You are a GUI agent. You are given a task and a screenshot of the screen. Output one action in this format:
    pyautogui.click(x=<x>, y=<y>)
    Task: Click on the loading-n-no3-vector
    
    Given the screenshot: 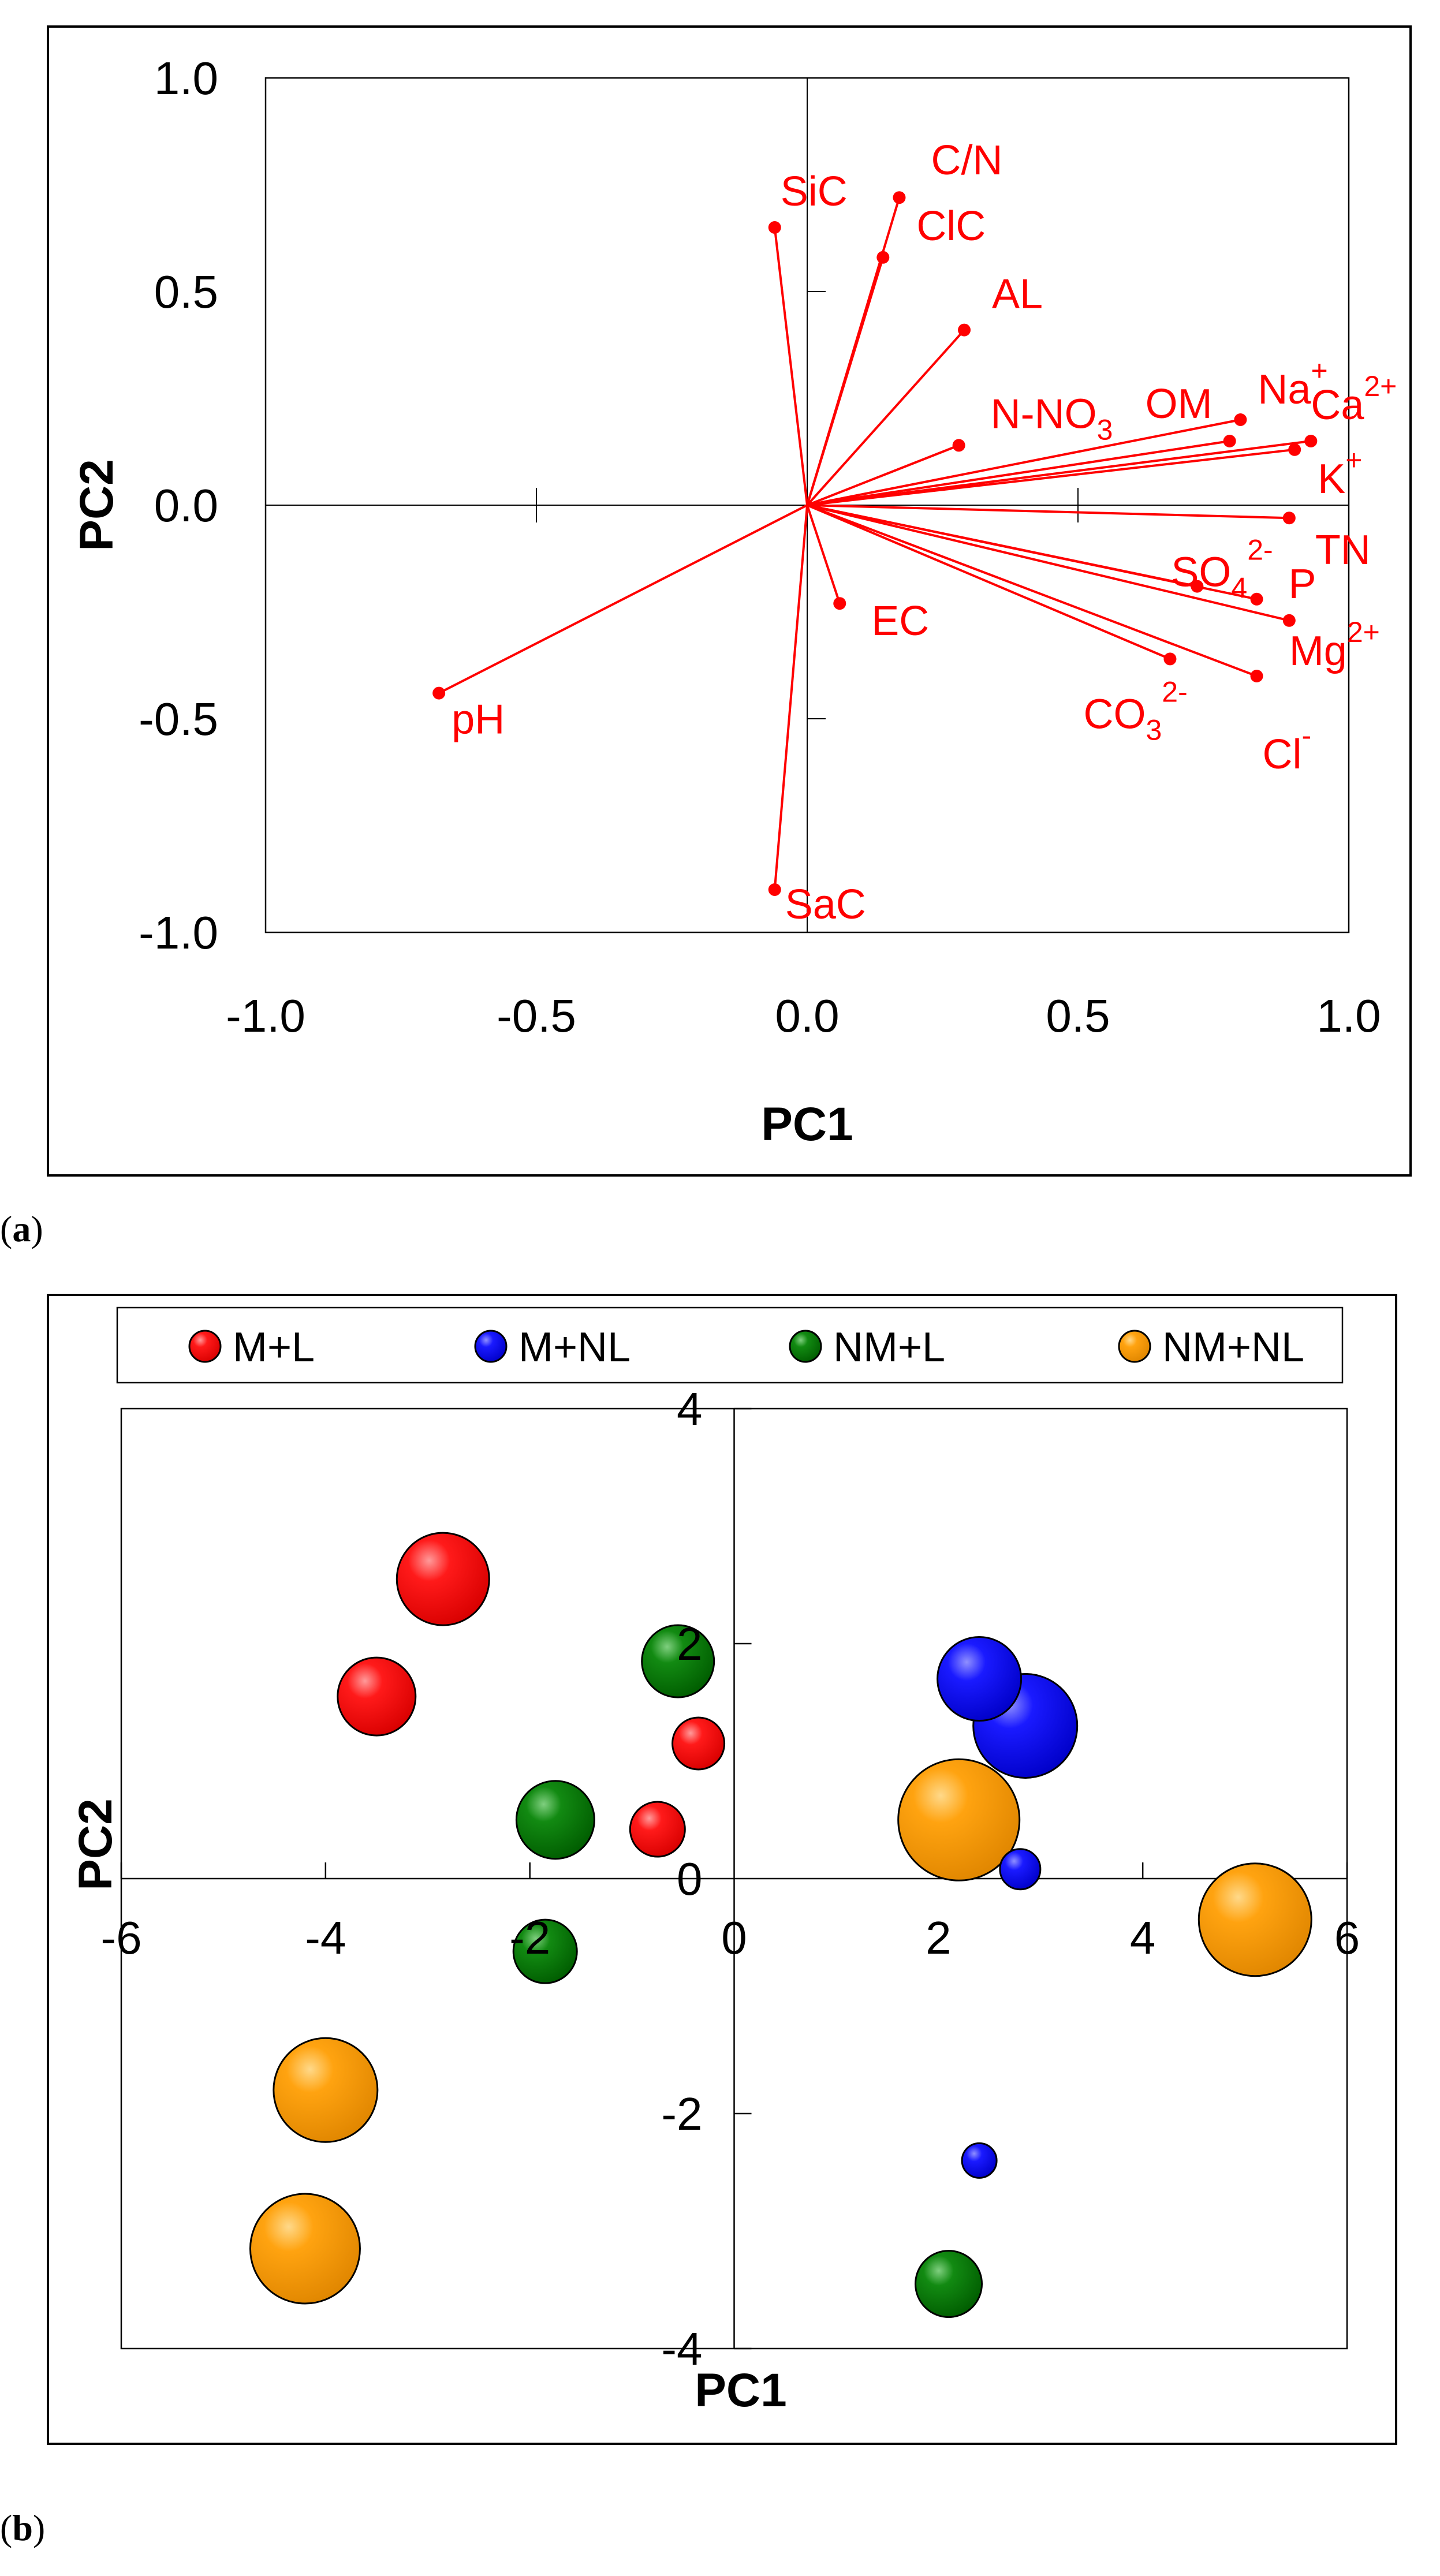 What is the action you would take?
    pyautogui.click(x=883, y=475)
    